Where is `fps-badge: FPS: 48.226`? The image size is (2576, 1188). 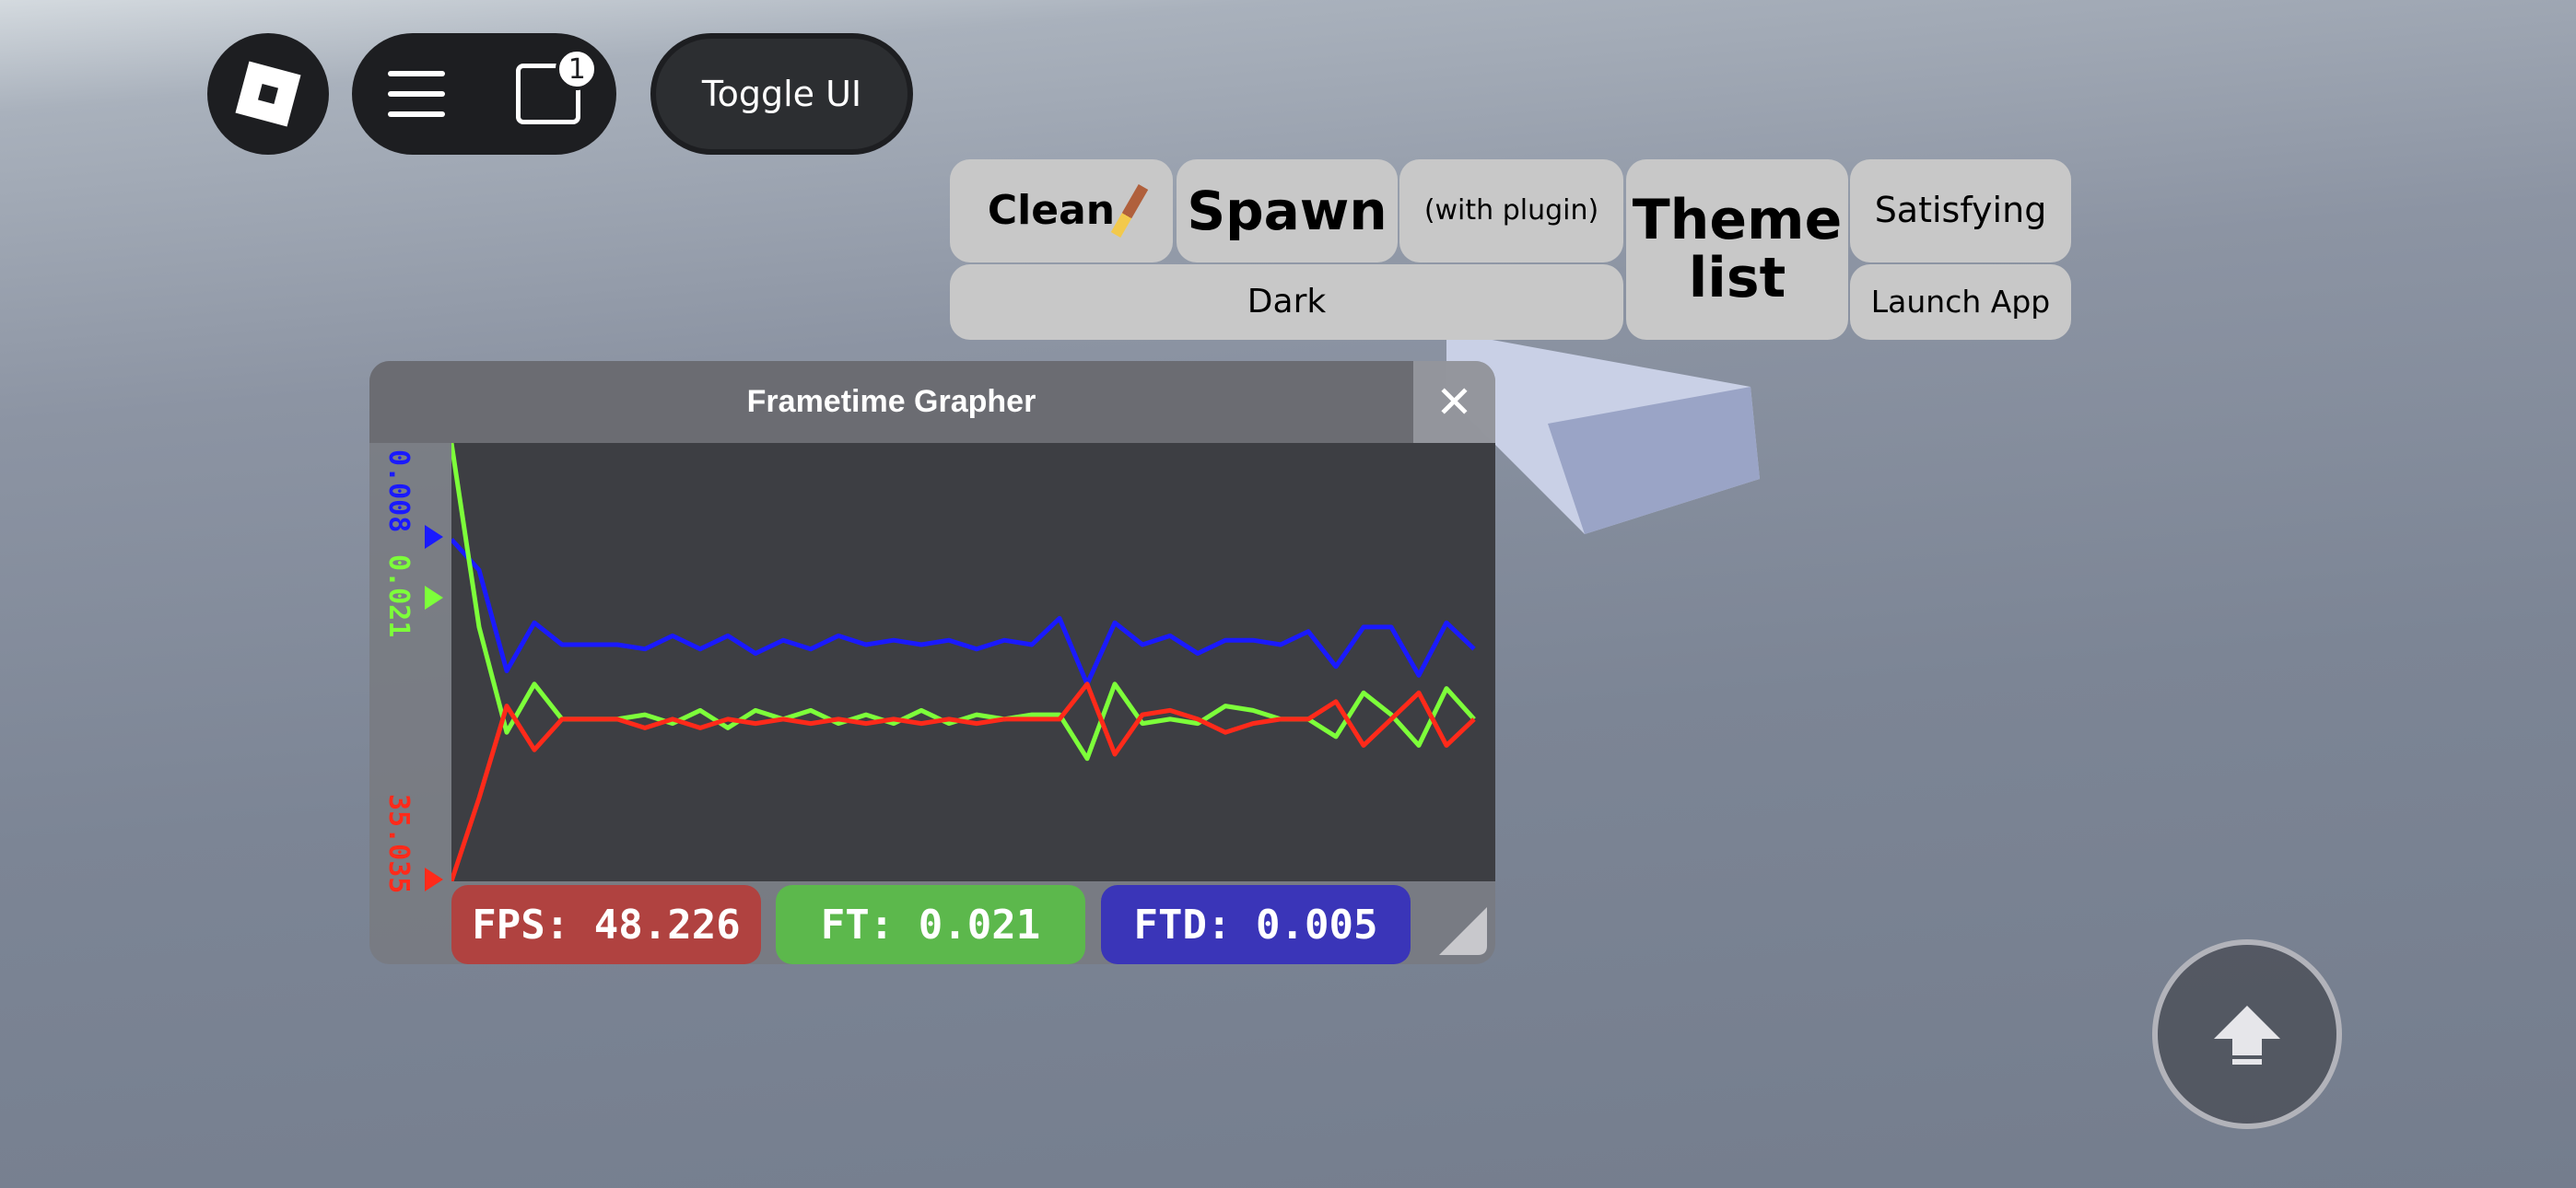
fps-badge: FPS: 48.226 is located at coordinates (606, 924).